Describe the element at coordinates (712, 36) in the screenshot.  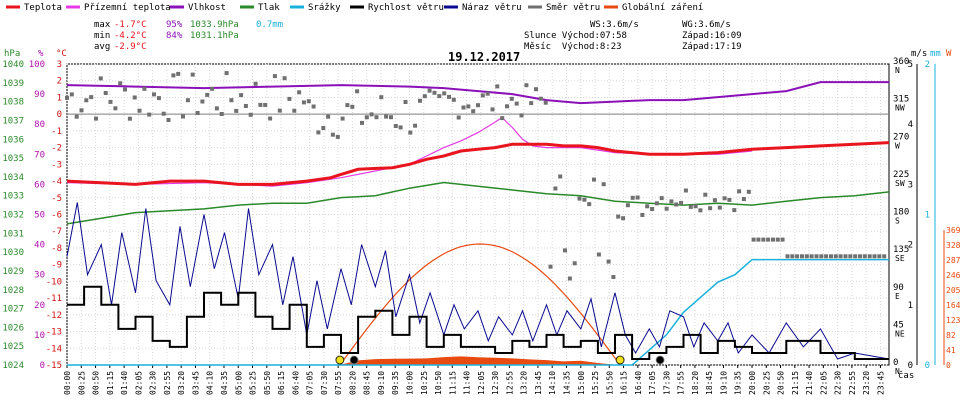
I see `stat-sunset: Západ:16:09` at that location.